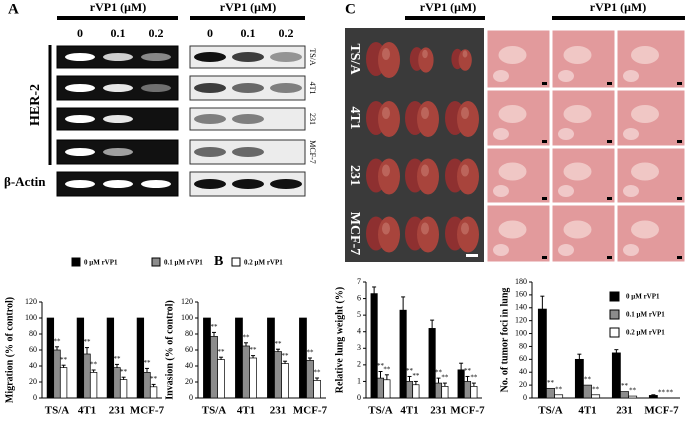  Describe the element at coordinates (339, 340) in the screenshot. I see `y-axis-label: Relative lung weight (%)` at that location.